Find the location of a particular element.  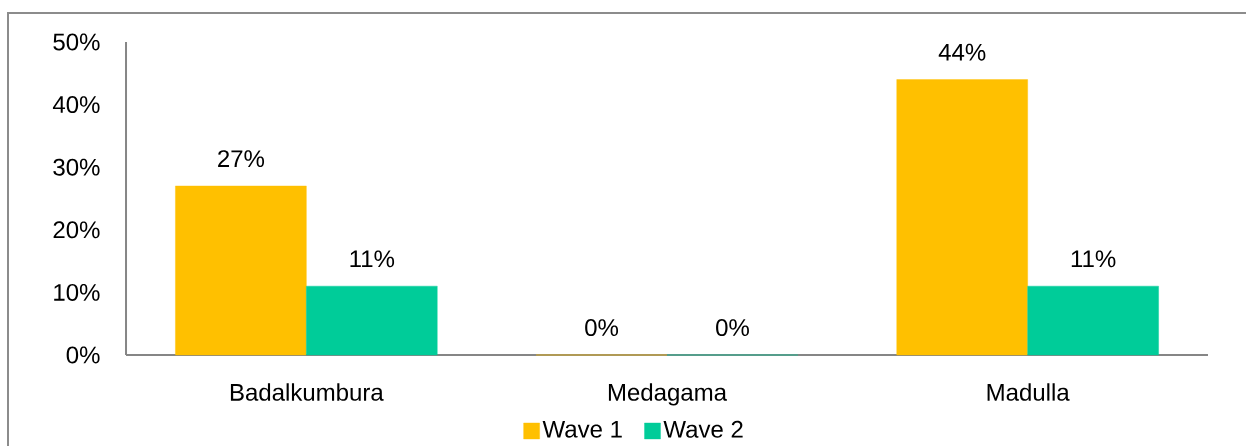

y-tick-label: 0% is located at coordinates (83, 355).